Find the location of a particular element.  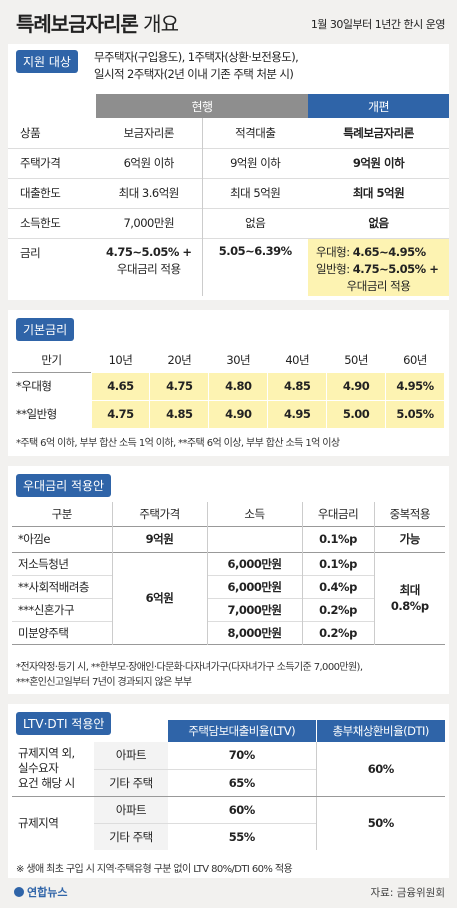

period-note: 1월 30일부터 1년간 한시 운영 is located at coordinates (378, 24).